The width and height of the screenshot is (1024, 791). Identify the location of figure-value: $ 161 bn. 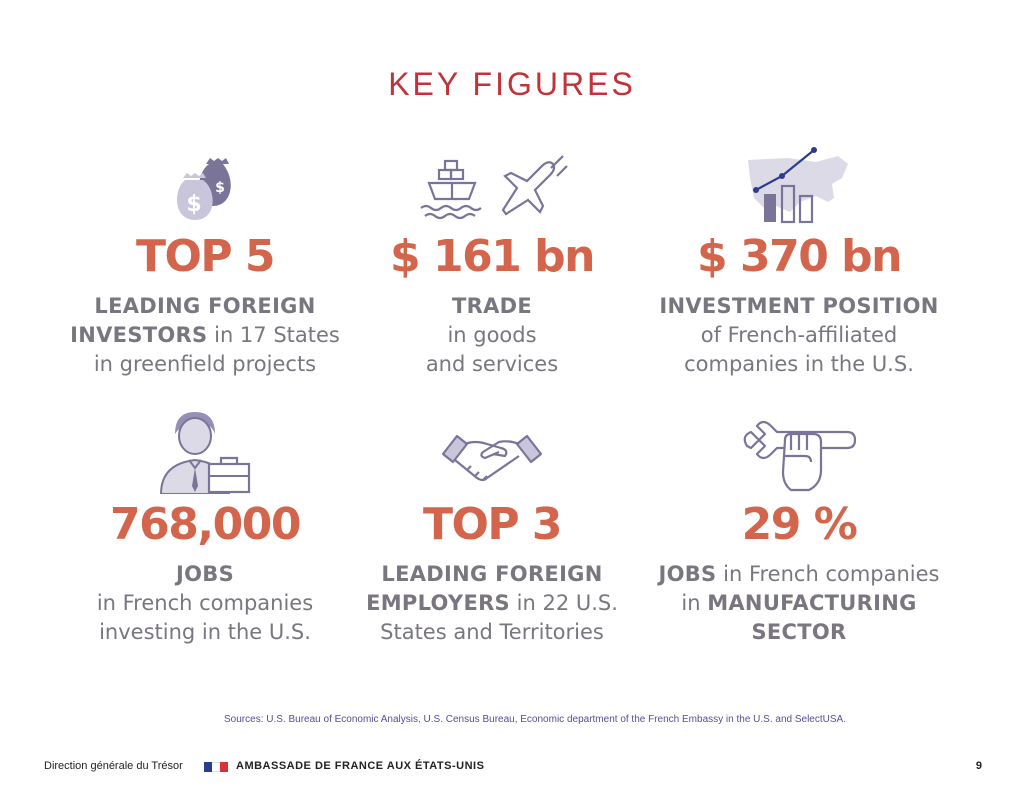
(492, 256).